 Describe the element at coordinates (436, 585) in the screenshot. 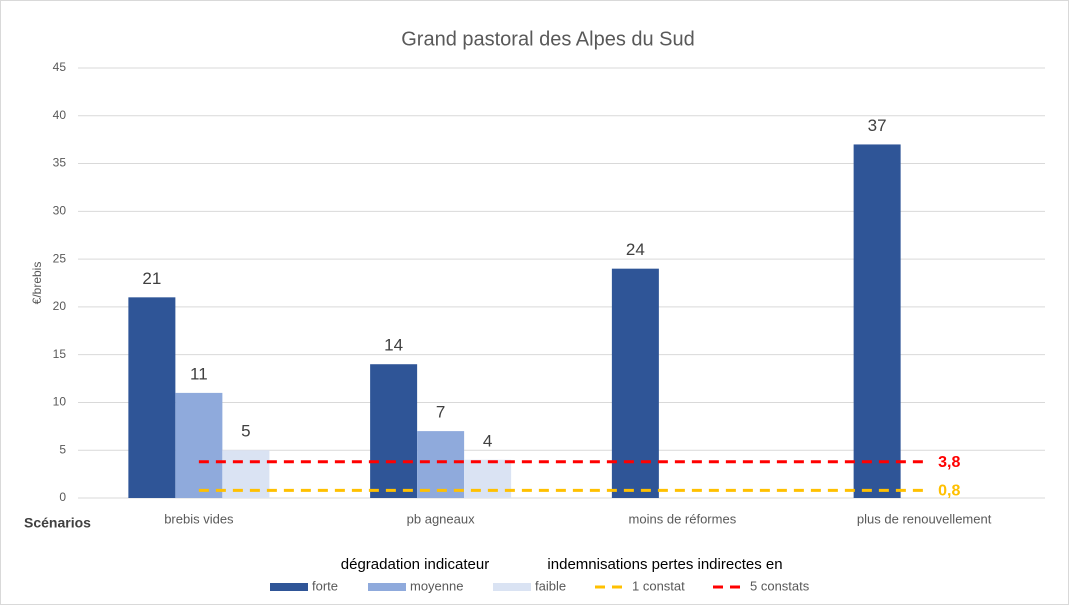

I see `legend-label: moyenne` at that location.